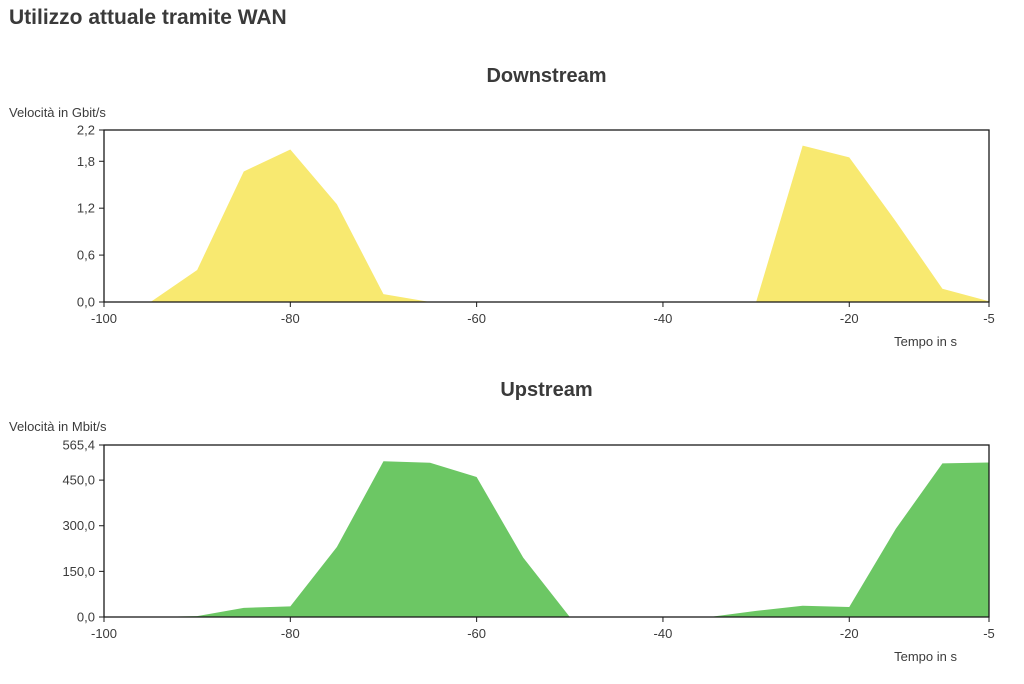 This screenshot has width=1024, height=684. Describe the element at coordinates (989, 318) in the screenshot. I see `downstream-x-tick-label: -5` at that location.